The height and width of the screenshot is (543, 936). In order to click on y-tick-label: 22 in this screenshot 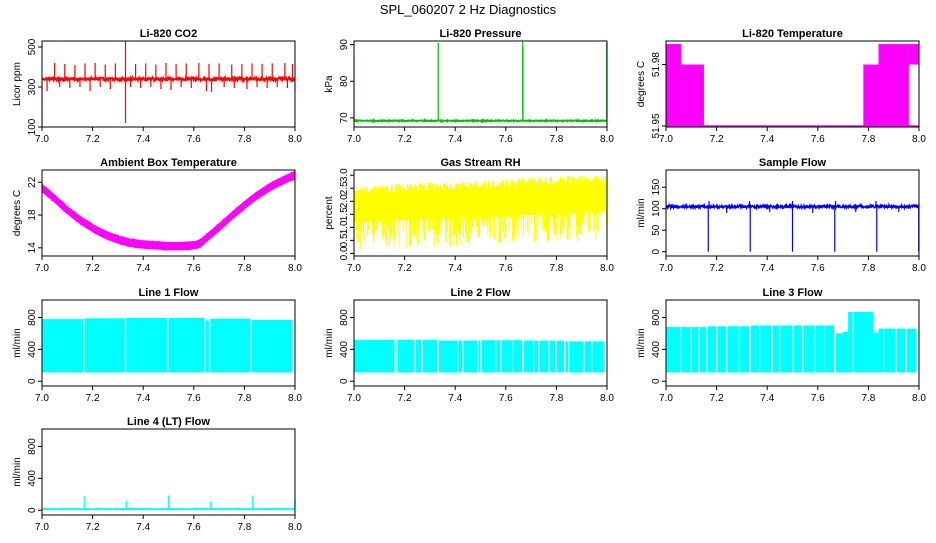, I will do `click(32, 182)`.